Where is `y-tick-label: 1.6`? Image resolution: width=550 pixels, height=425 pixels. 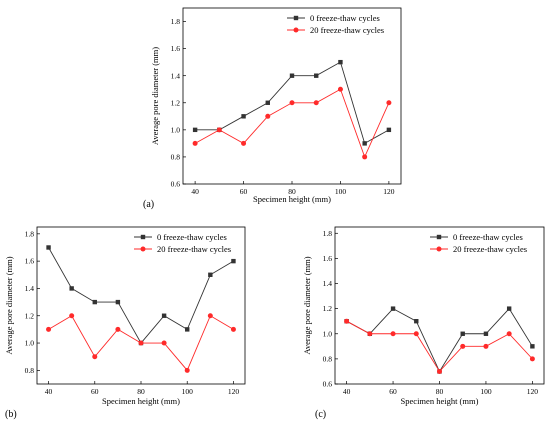
y-tick-label: 1.6 is located at coordinates (30, 261).